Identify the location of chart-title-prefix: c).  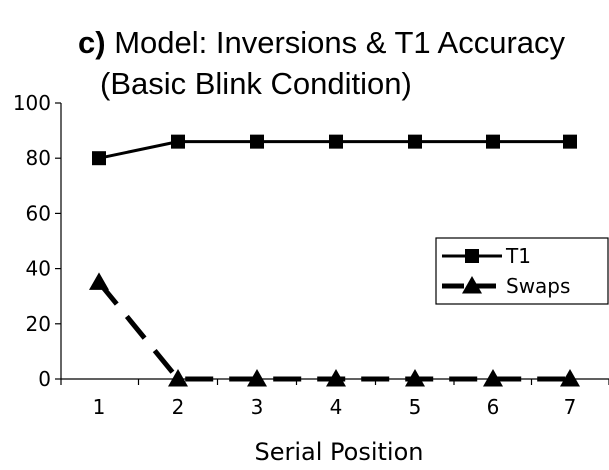
(92, 42).